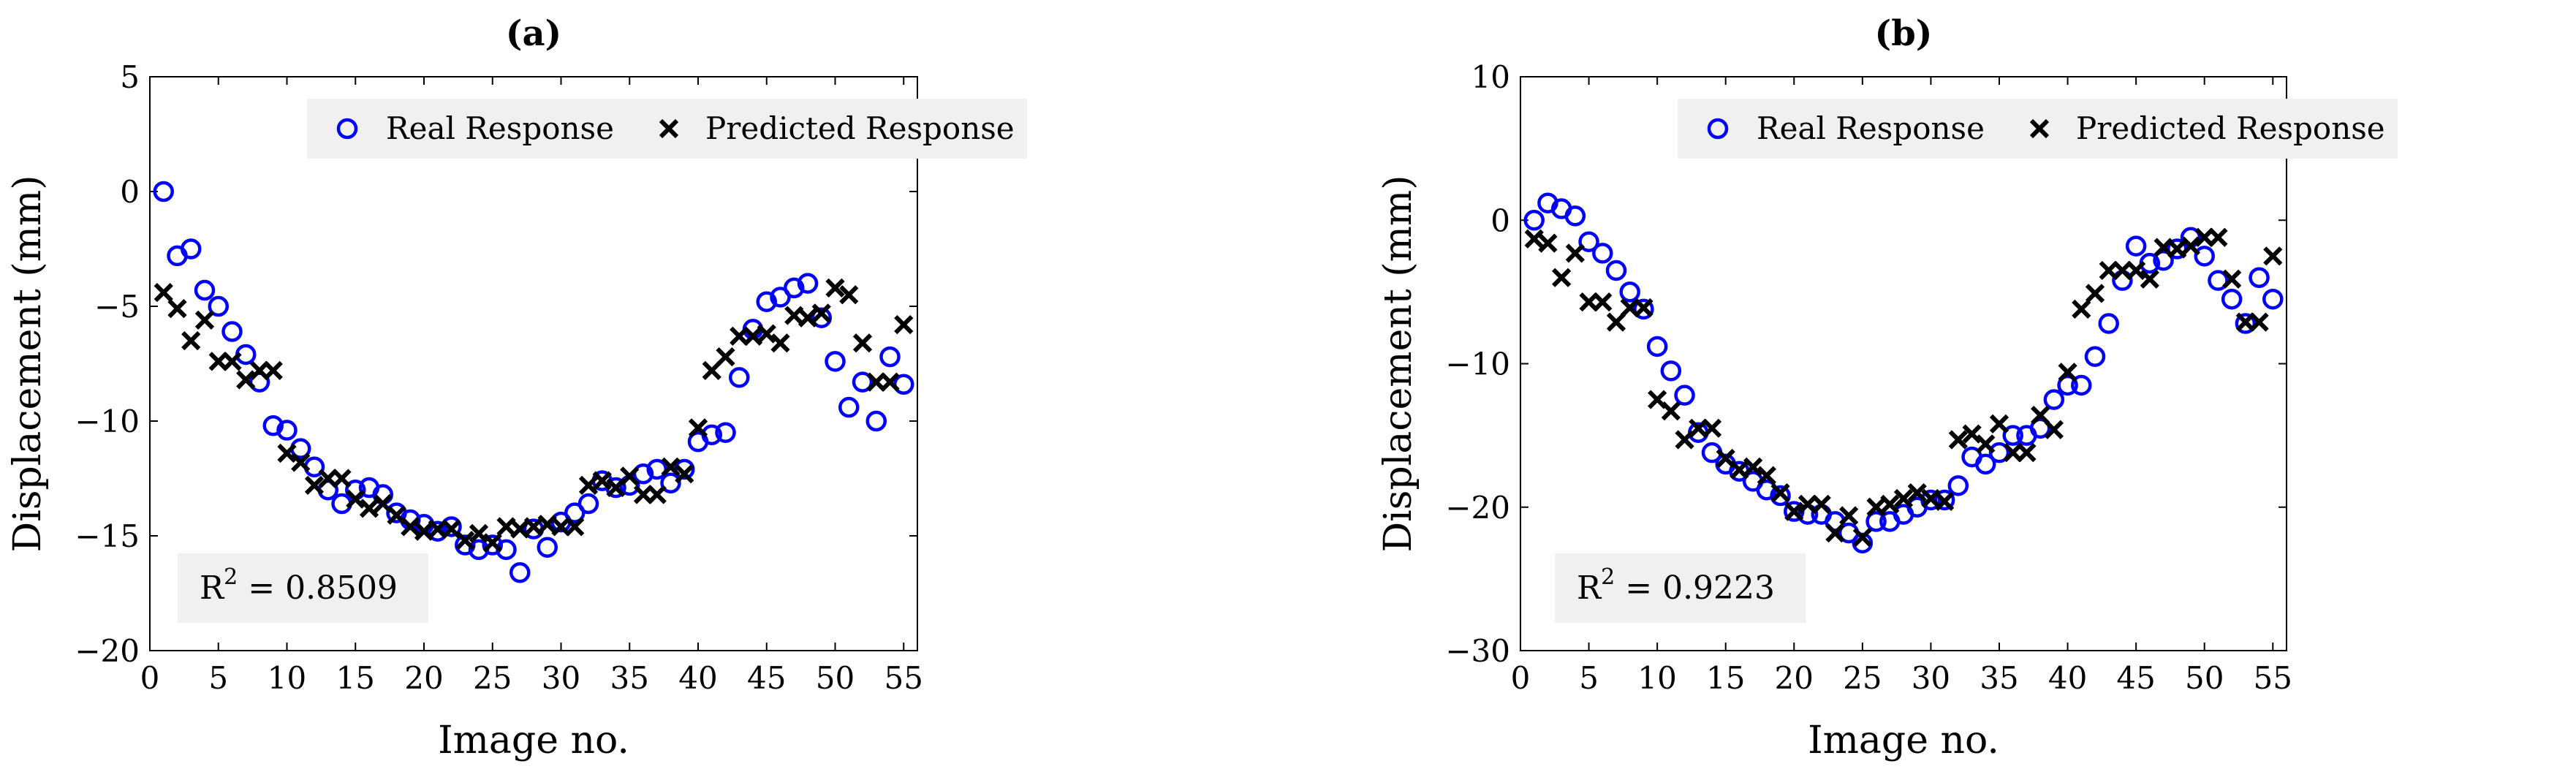 The width and height of the screenshot is (2576, 780). What do you see at coordinates (117, 307) in the screenshot?
I see `y-tick-label: −5` at bounding box center [117, 307].